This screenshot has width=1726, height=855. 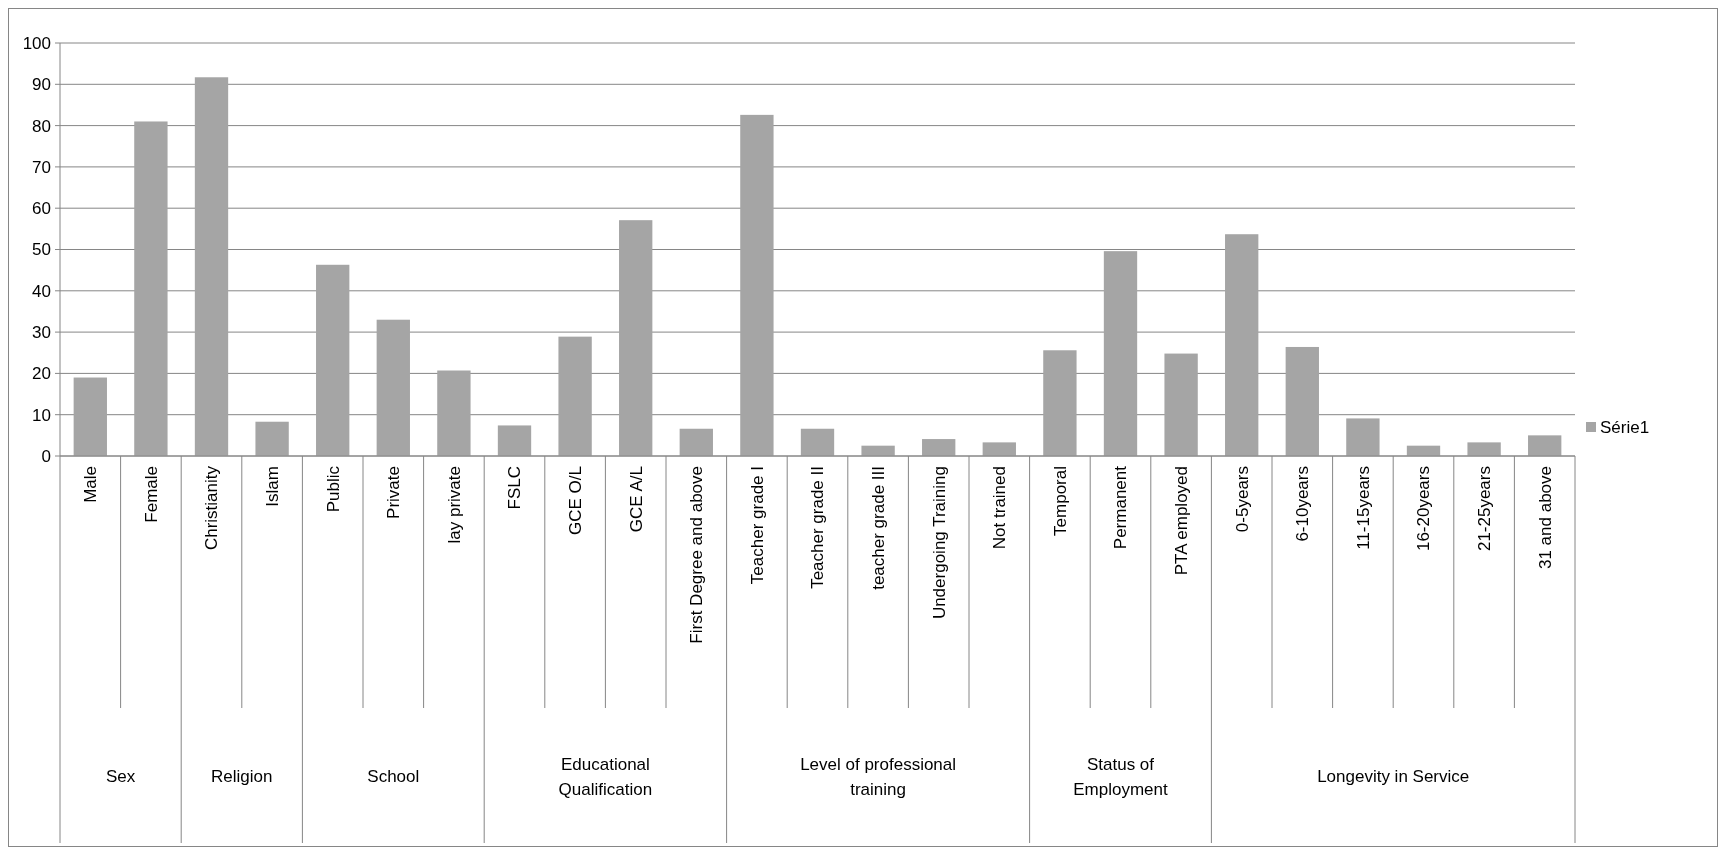 I want to click on y-tick-label: 40, so click(x=41, y=291).